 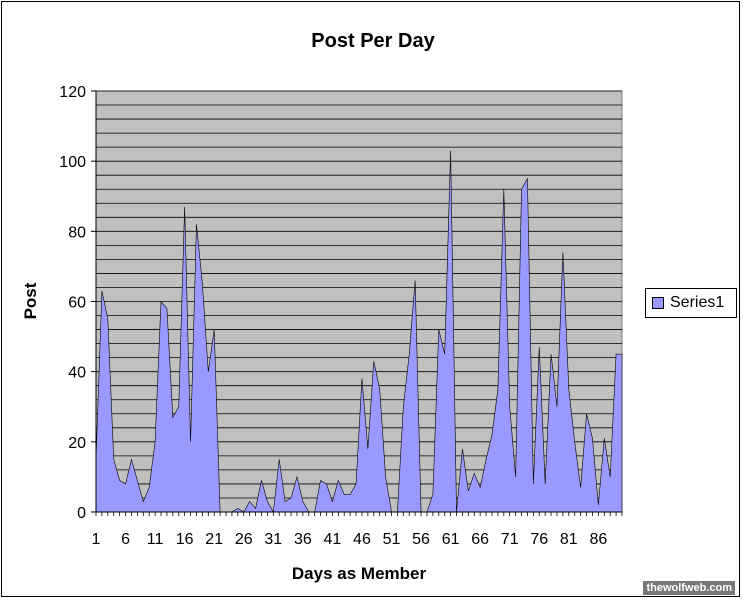 What do you see at coordinates (359, 573) in the screenshot?
I see `x-axis-title: Days as Member` at bounding box center [359, 573].